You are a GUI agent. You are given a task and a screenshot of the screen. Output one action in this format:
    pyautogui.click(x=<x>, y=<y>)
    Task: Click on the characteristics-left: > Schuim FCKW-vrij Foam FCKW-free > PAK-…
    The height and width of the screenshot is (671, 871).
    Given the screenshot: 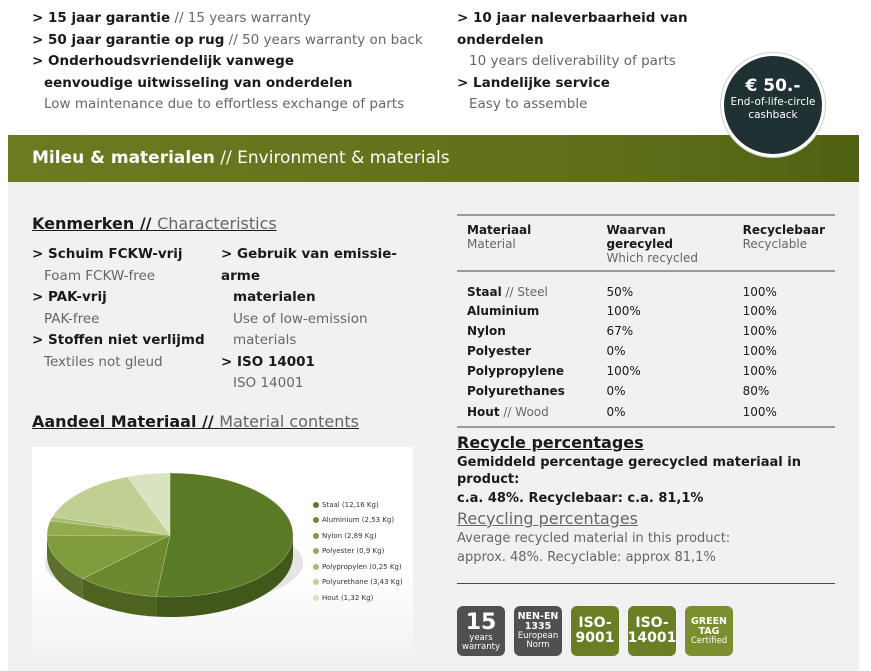 What is the action you would take?
    pyautogui.click(x=127, y=308)
    